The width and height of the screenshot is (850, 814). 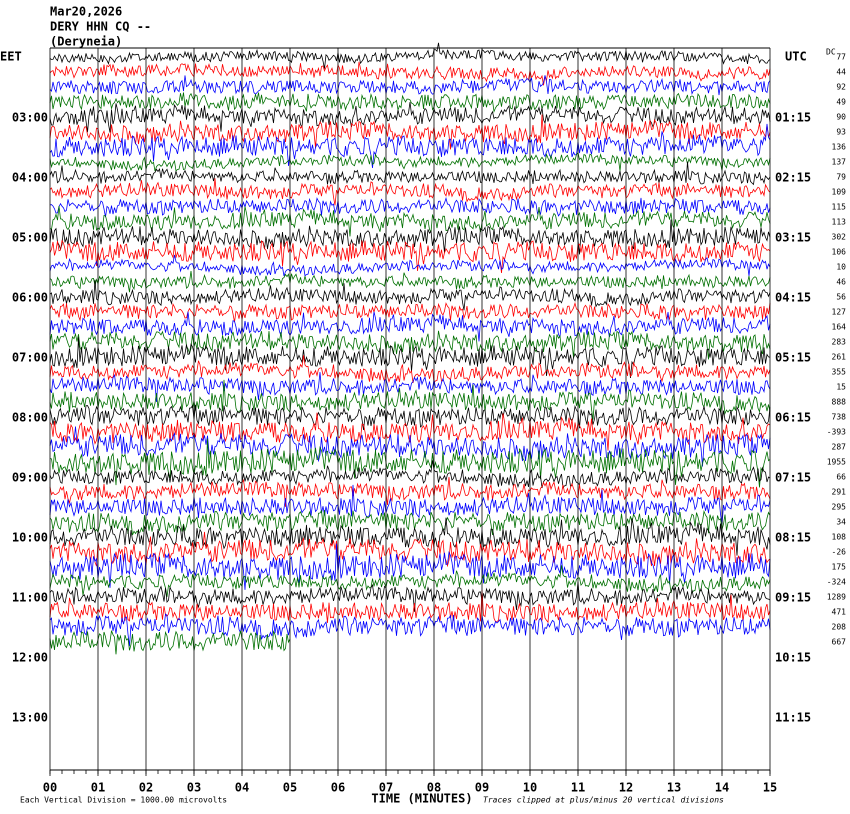 What do you see at coordinates (839, 417) in the screenshot?
I see `dc-offset: 738` at bounding box center [839, 417].